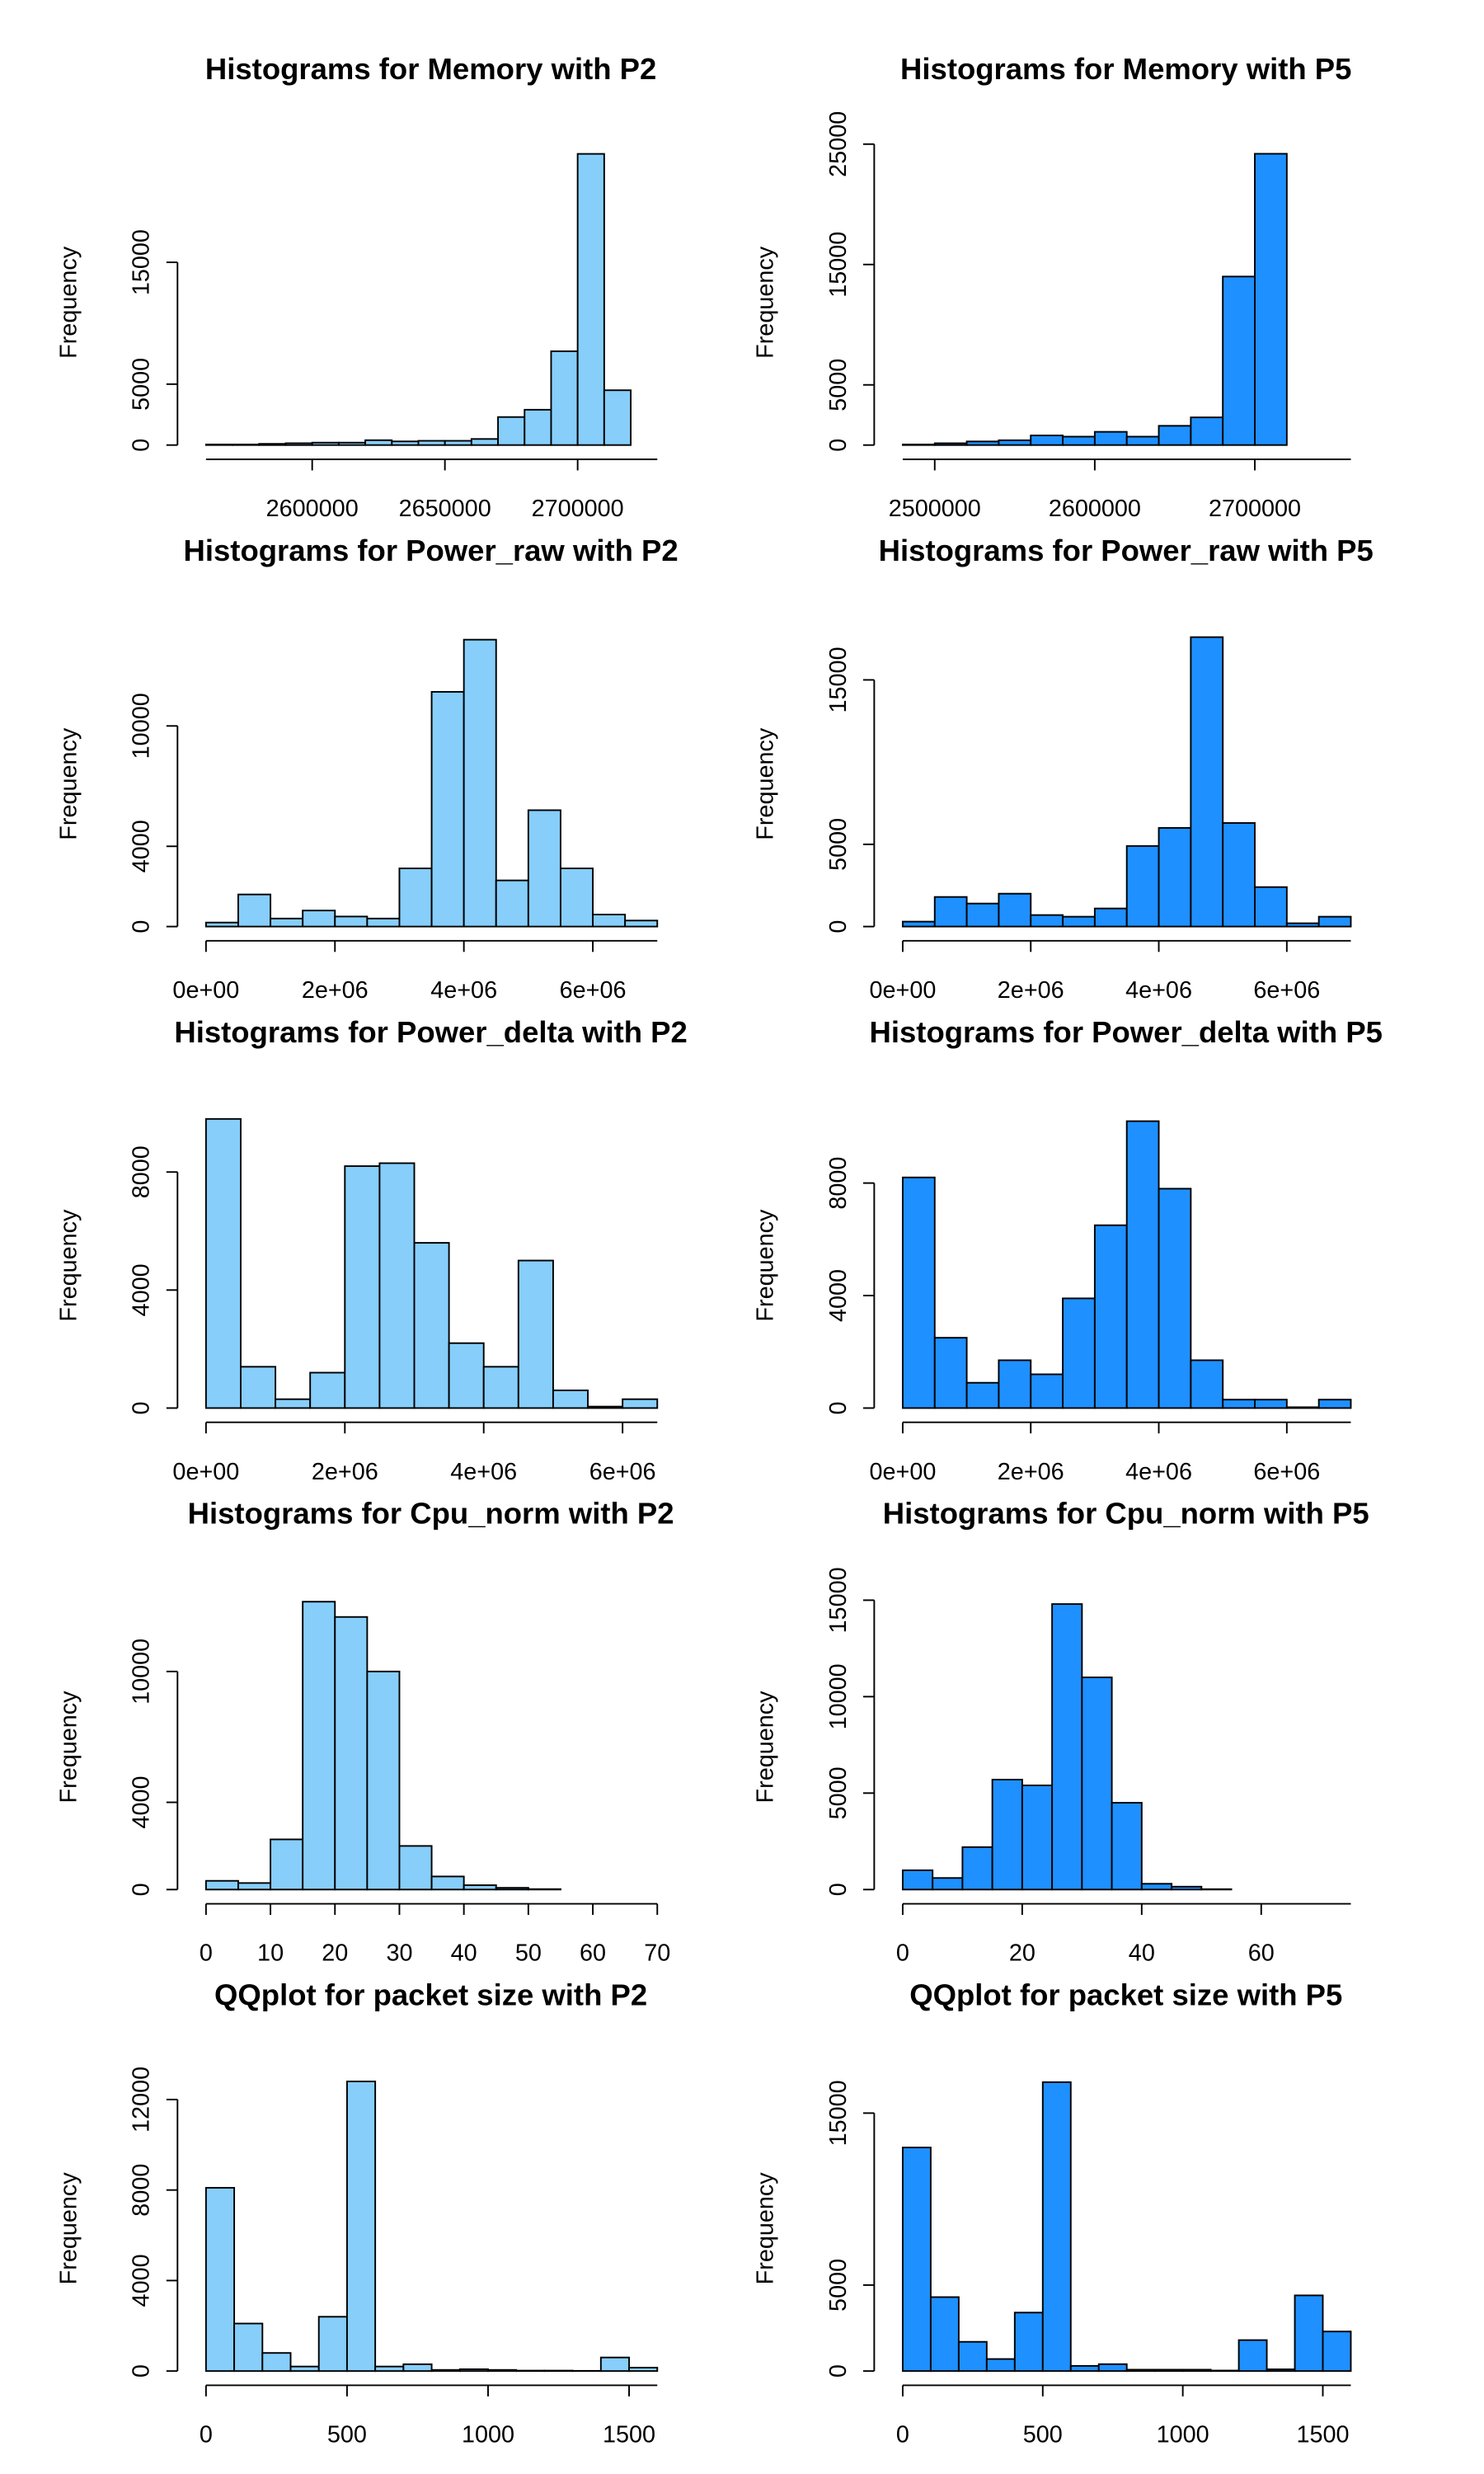 The image size is (1484, 2474). What do you see at coordinates (431, 1032) in the screenshot?
I see `chart-title: Histograms for Power_delta with P2` at bounding box center [431, 1032].